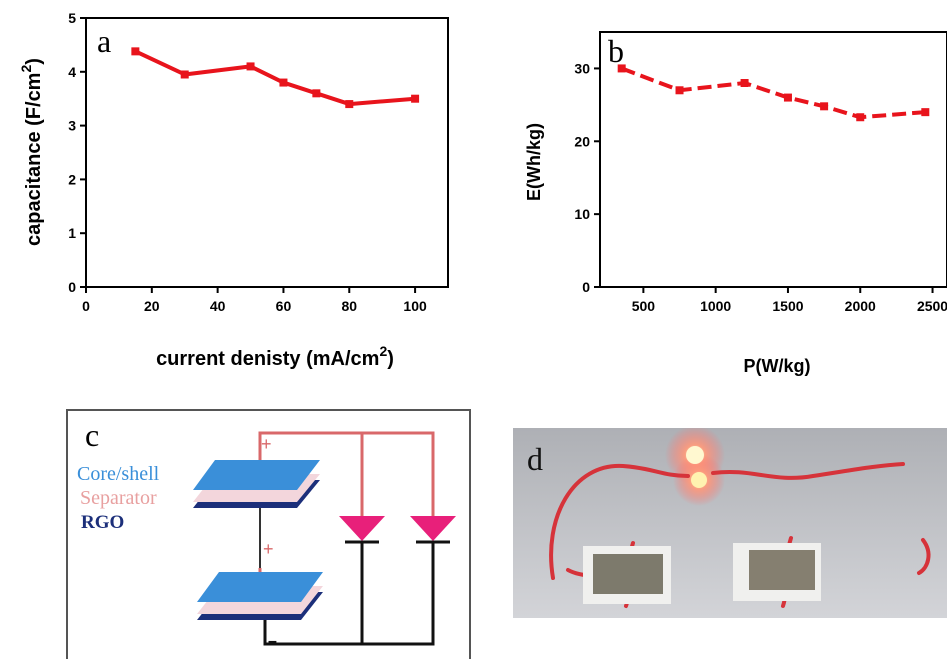 The width and height of the screenshot is (947, 664). What do you see at coordinates (362, 530) in the screenshot?
I see `diode-left` at bounding box center [362, 530].